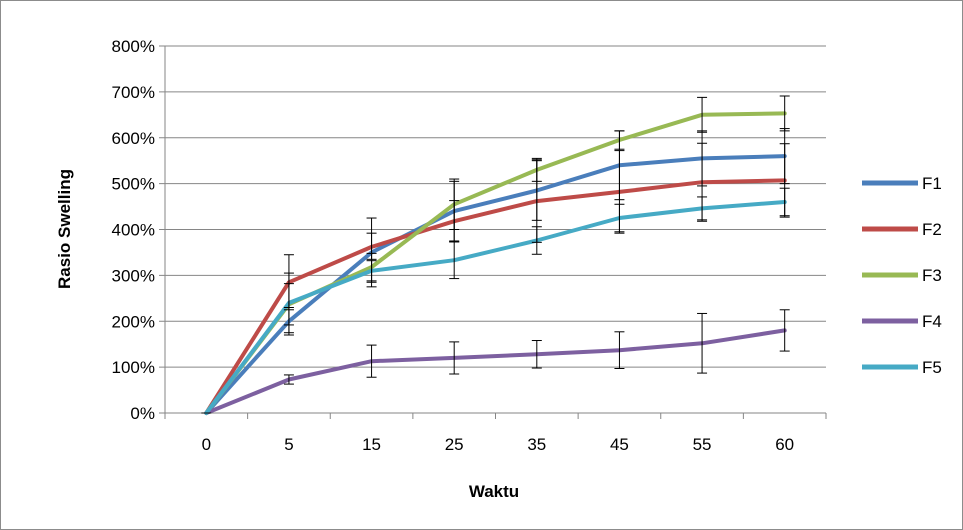 The width and height of the screenshot is (963, 530). I want to click on legend-item-f2: F2, so click(902, 229).